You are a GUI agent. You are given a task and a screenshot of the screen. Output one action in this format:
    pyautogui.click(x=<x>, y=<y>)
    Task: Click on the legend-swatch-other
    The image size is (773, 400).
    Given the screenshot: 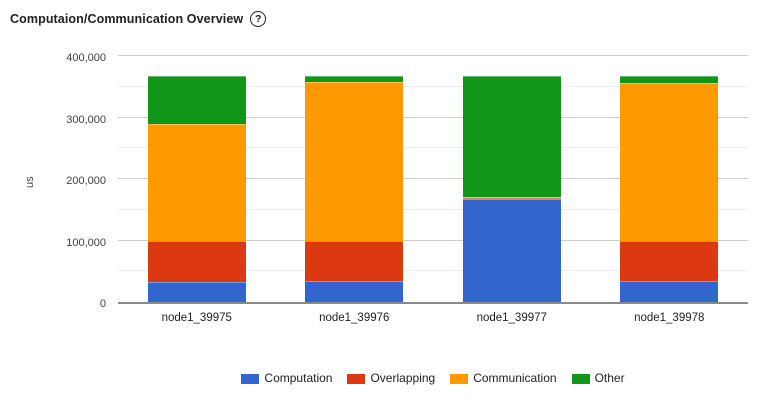 What is the action you would take?
    pyautogui.click(x=580, y=378)
    